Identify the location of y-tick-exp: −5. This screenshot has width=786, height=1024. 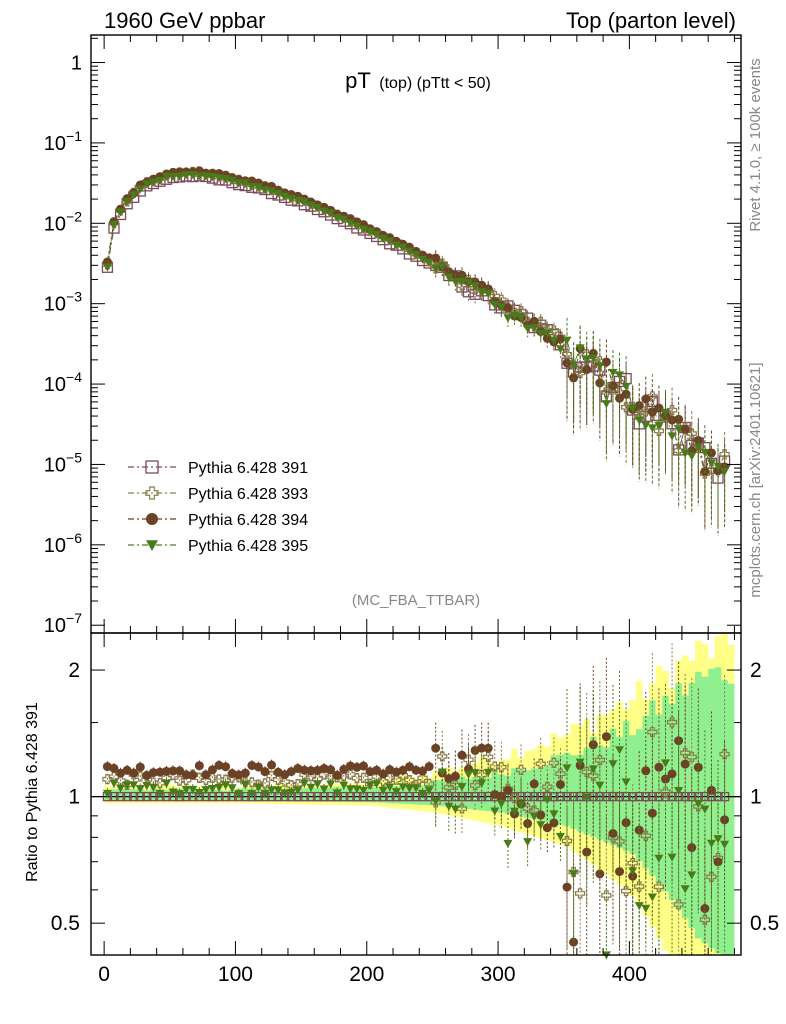
(74, 457).